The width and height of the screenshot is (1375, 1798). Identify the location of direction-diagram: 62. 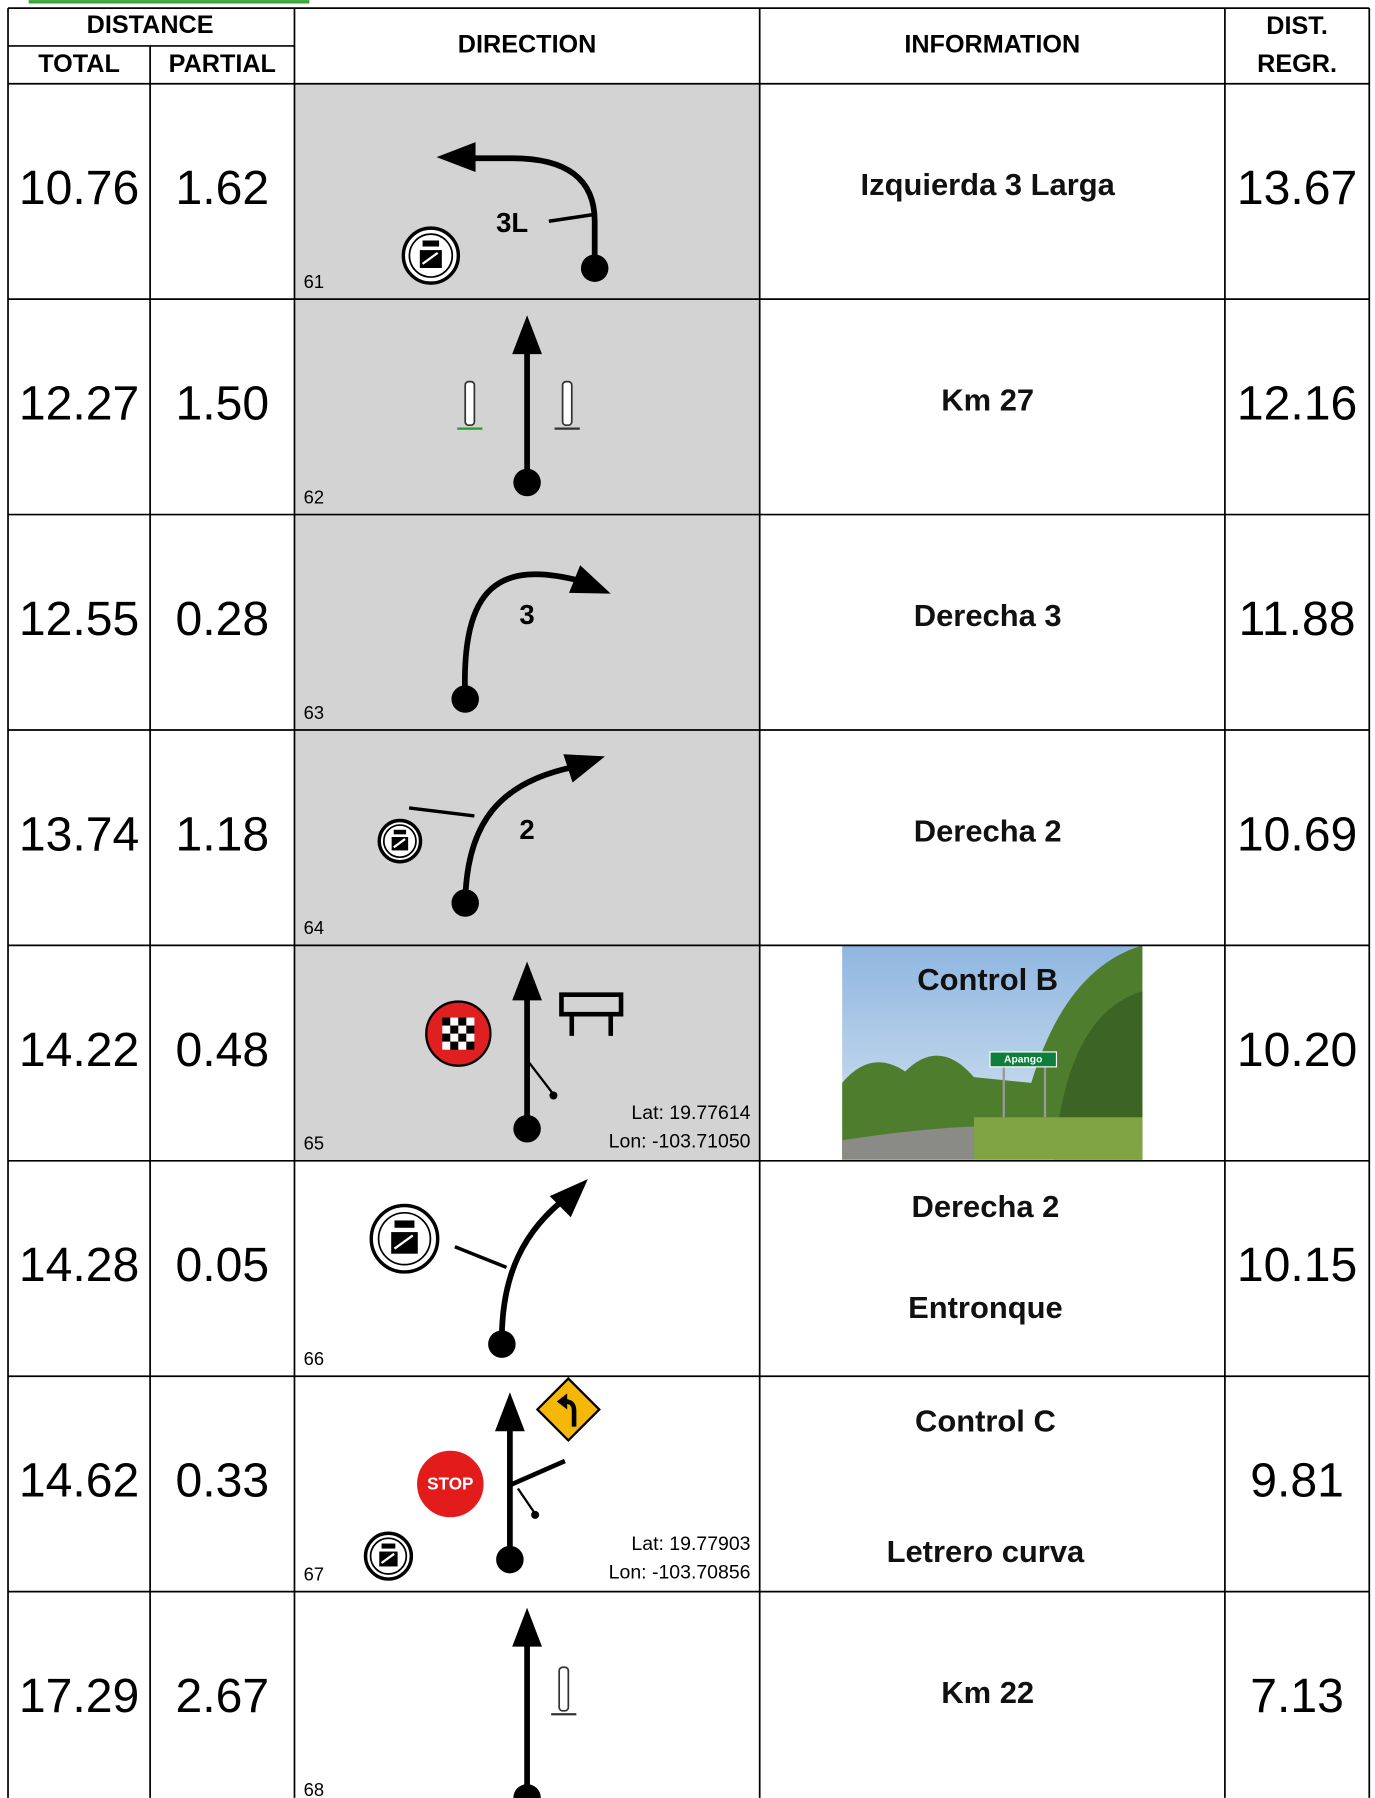
(442, 411).